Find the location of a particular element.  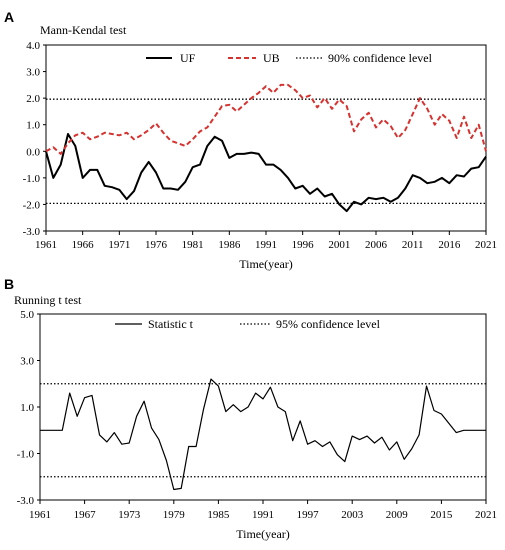

panel-a-x-tick-label: 1976 is located at coordinates (156, 245).